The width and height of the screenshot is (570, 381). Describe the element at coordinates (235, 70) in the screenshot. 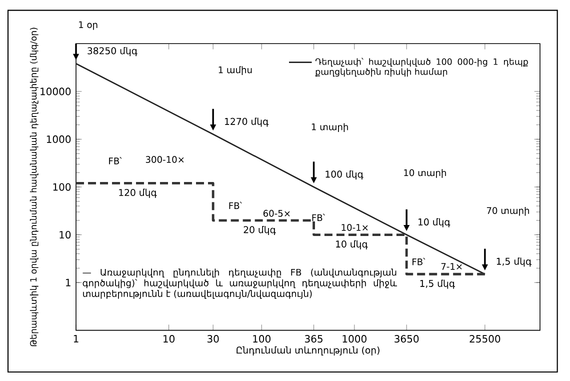

I see `annotation: 1 ամիս` at that location.